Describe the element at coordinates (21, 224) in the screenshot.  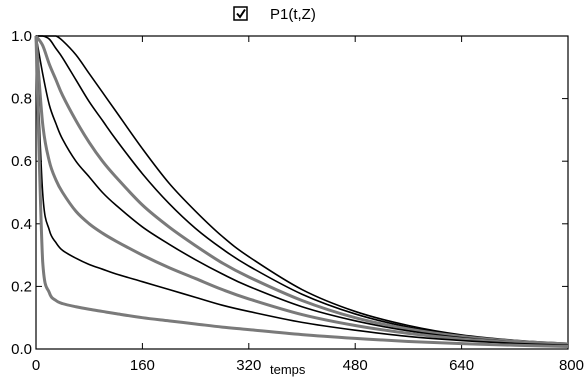
I see `y-tick-label-2: 0.4` at that location.